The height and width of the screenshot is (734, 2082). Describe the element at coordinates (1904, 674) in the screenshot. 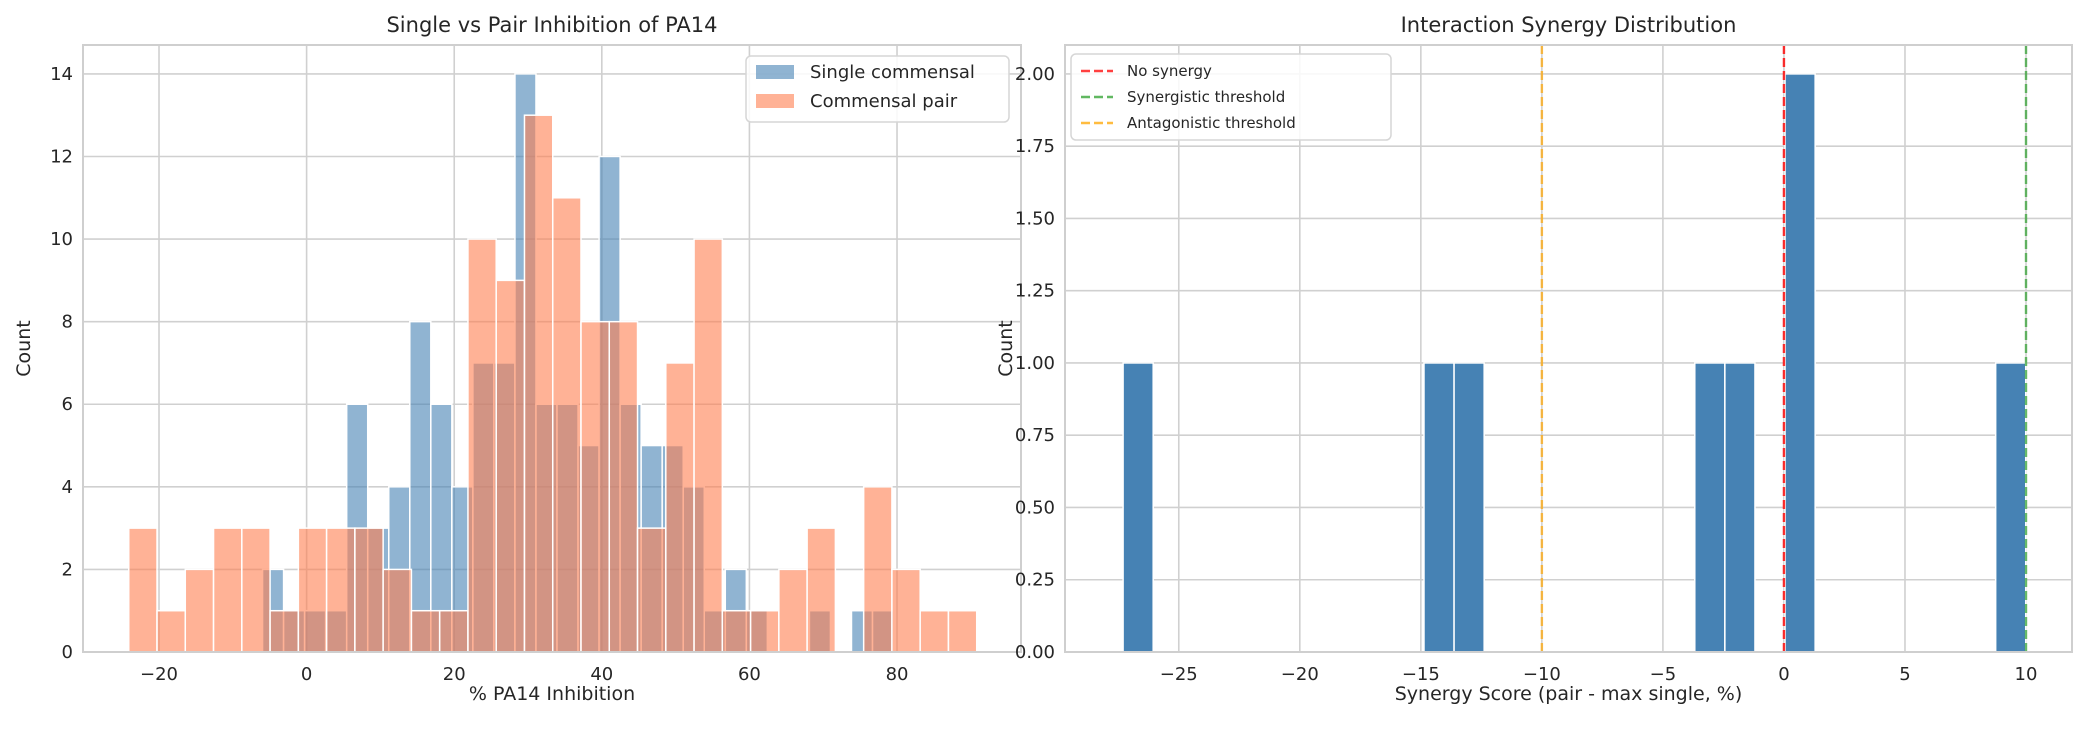

I see `x-tick-label: 5` at that location.